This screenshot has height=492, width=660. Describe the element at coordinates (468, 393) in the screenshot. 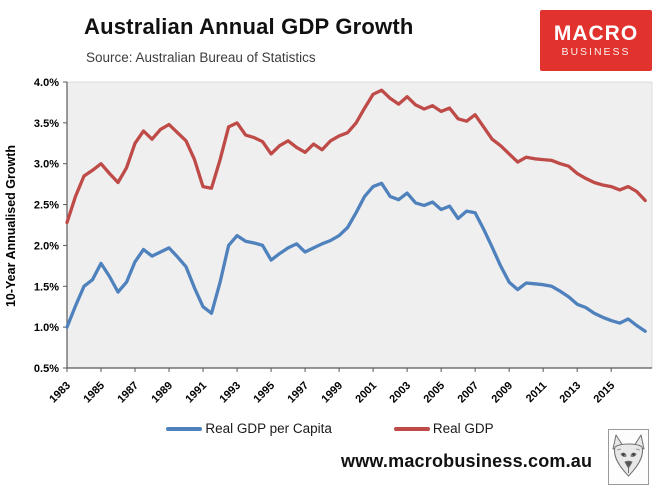

I see `svg-text: 2007` at that location.